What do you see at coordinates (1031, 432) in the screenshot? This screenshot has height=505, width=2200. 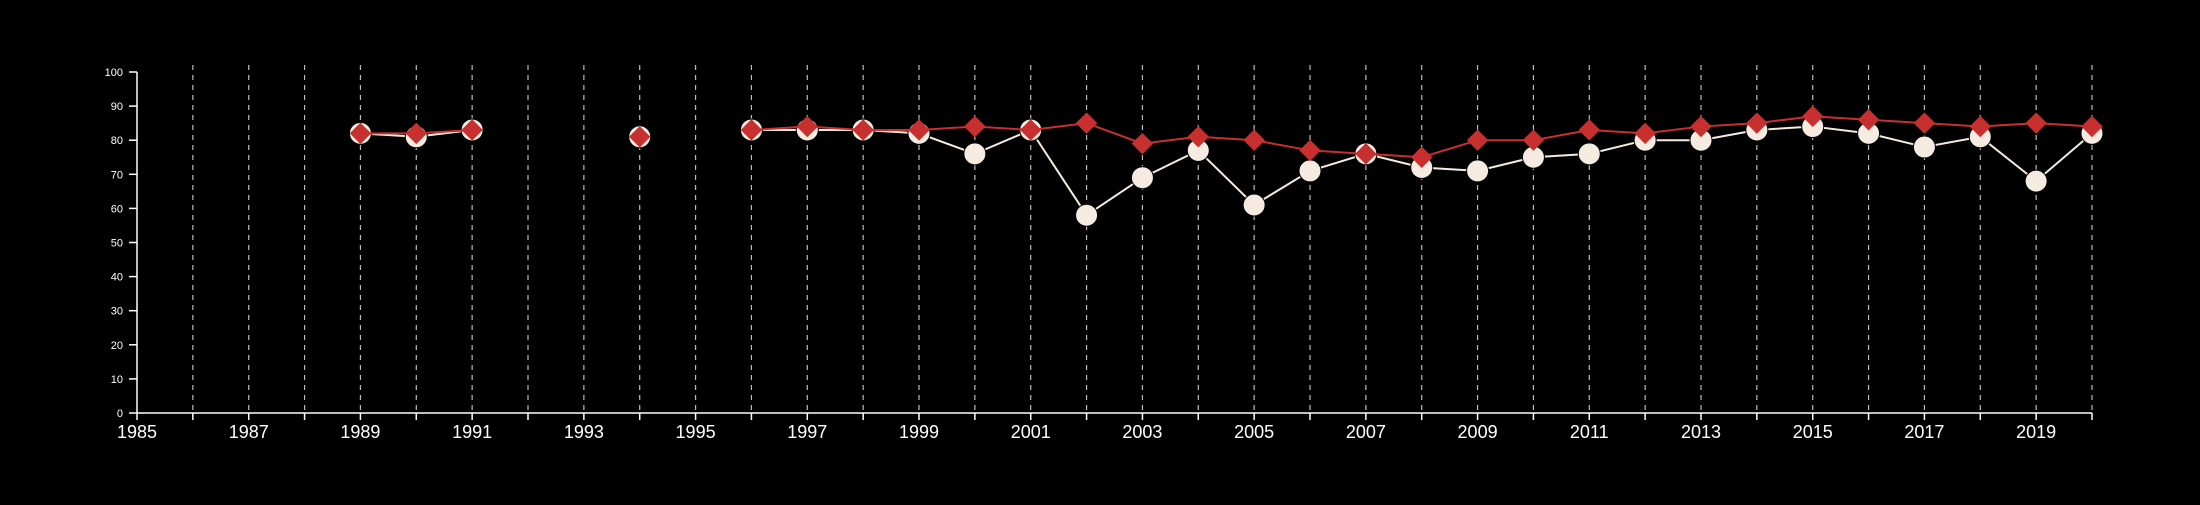 I see `x-tick-label: 2001` at bounding box center [1031, 432].